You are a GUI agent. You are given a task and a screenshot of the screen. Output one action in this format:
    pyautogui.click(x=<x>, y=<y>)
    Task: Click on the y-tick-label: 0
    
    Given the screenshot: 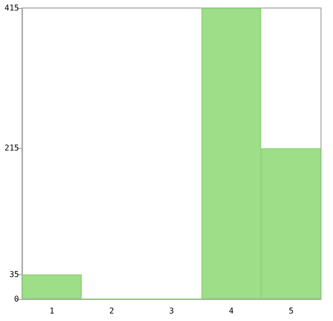 What is the action you would take?
    pyautogui.click(x=17, y=299)
    